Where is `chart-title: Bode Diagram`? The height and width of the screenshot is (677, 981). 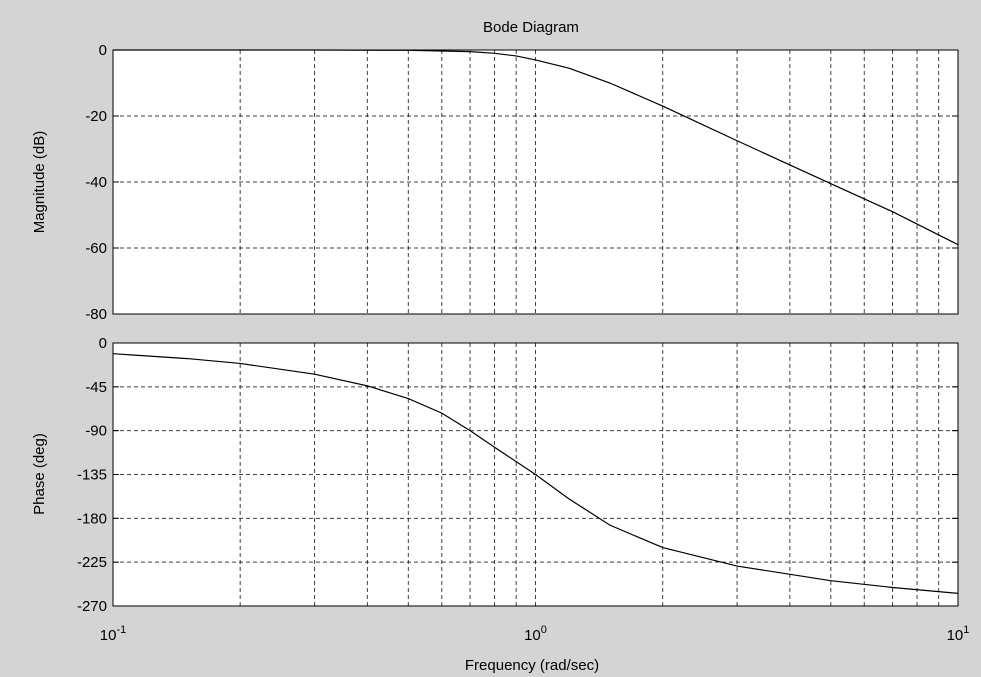
chart-title: Bode Diagram is located at coordinates (531, 27).